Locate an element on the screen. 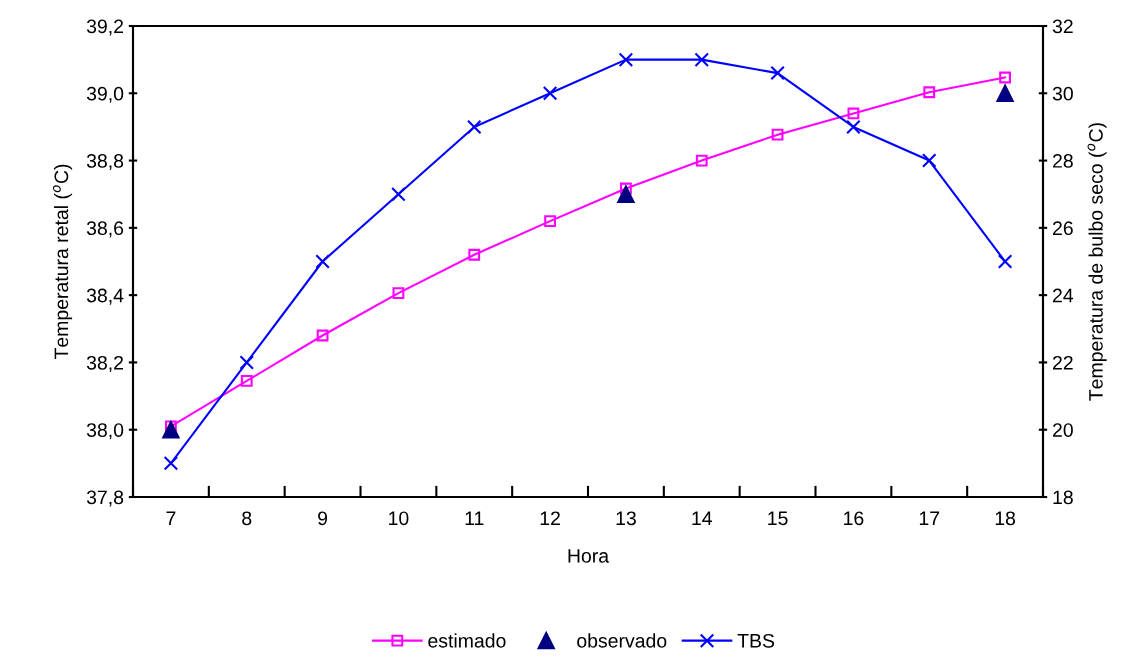 This screenshot has width=1148, height=669. legend-label: estimado is located at coordinates (467, 640).